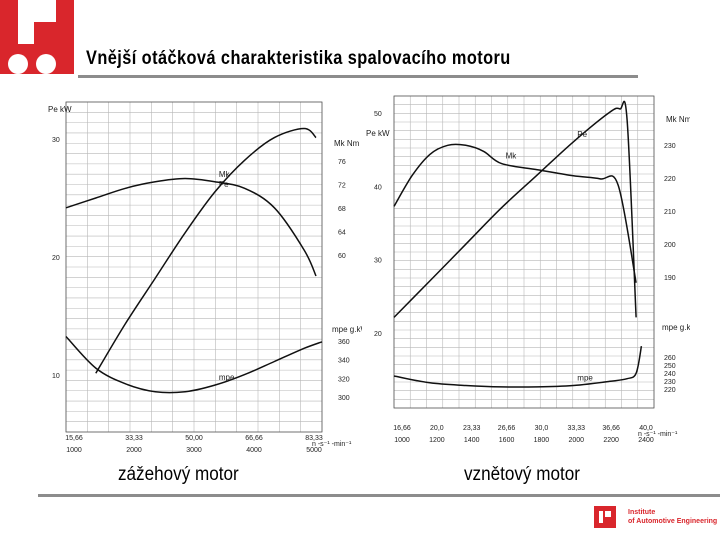 The width and height of the screenshot is (720, 540). Describe the element at coordinates (37, 37) in the screenshot. I see `university-logo` at that location.